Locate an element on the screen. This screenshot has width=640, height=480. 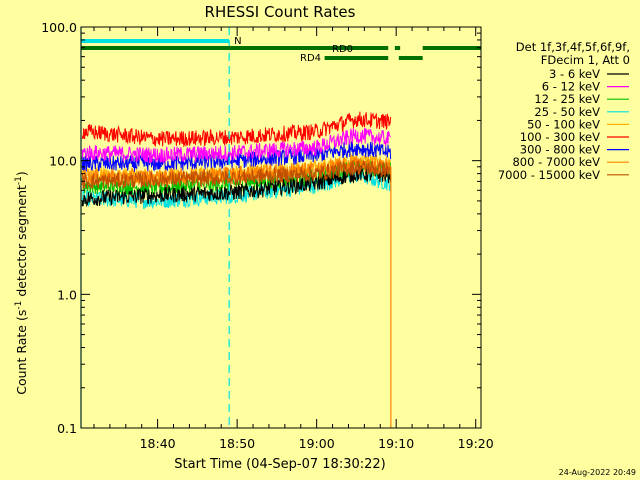
legend-label-8: 7000 - 15000 keV is located at coordinates (549, 175).